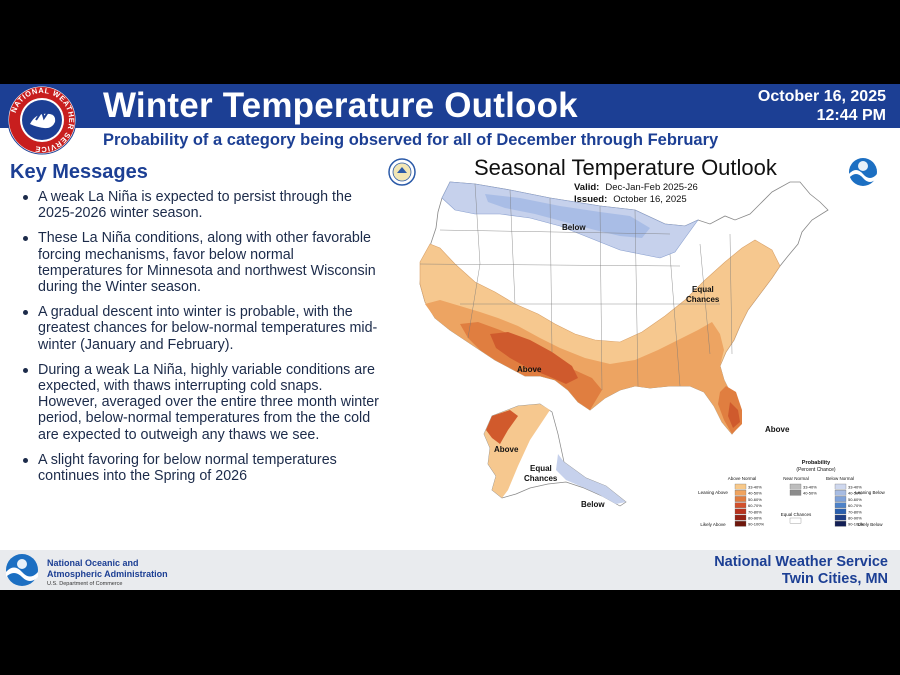 The height and width of the screenshot is (675, 900). I want to click on page-title: Winter Temperature Outlook, so click(340, 105).